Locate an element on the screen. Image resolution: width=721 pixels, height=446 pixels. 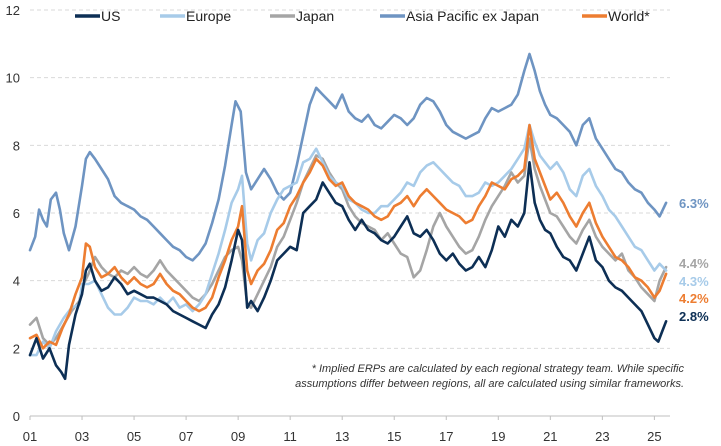
x-tick-label: 17 is located at coordinates (446, 436).